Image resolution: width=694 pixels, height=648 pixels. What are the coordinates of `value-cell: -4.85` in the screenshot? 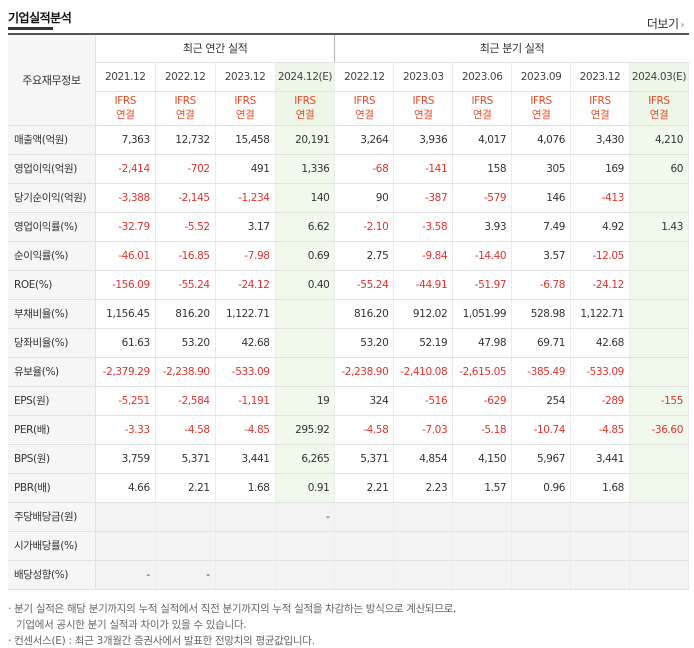 It's located at (600, 430).